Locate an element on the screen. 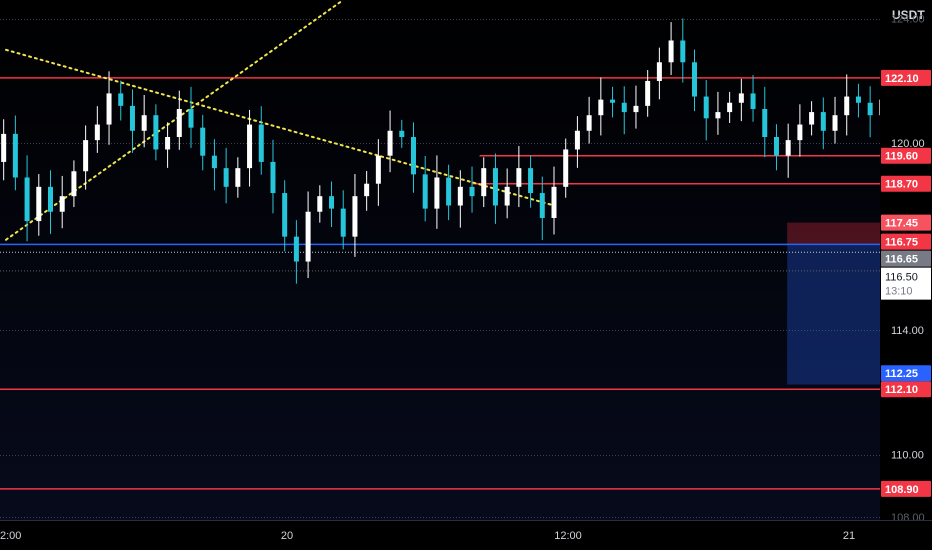 The image size is (932, 550). stop-price-tag: 117.45 is located at coordinates (901, 224).